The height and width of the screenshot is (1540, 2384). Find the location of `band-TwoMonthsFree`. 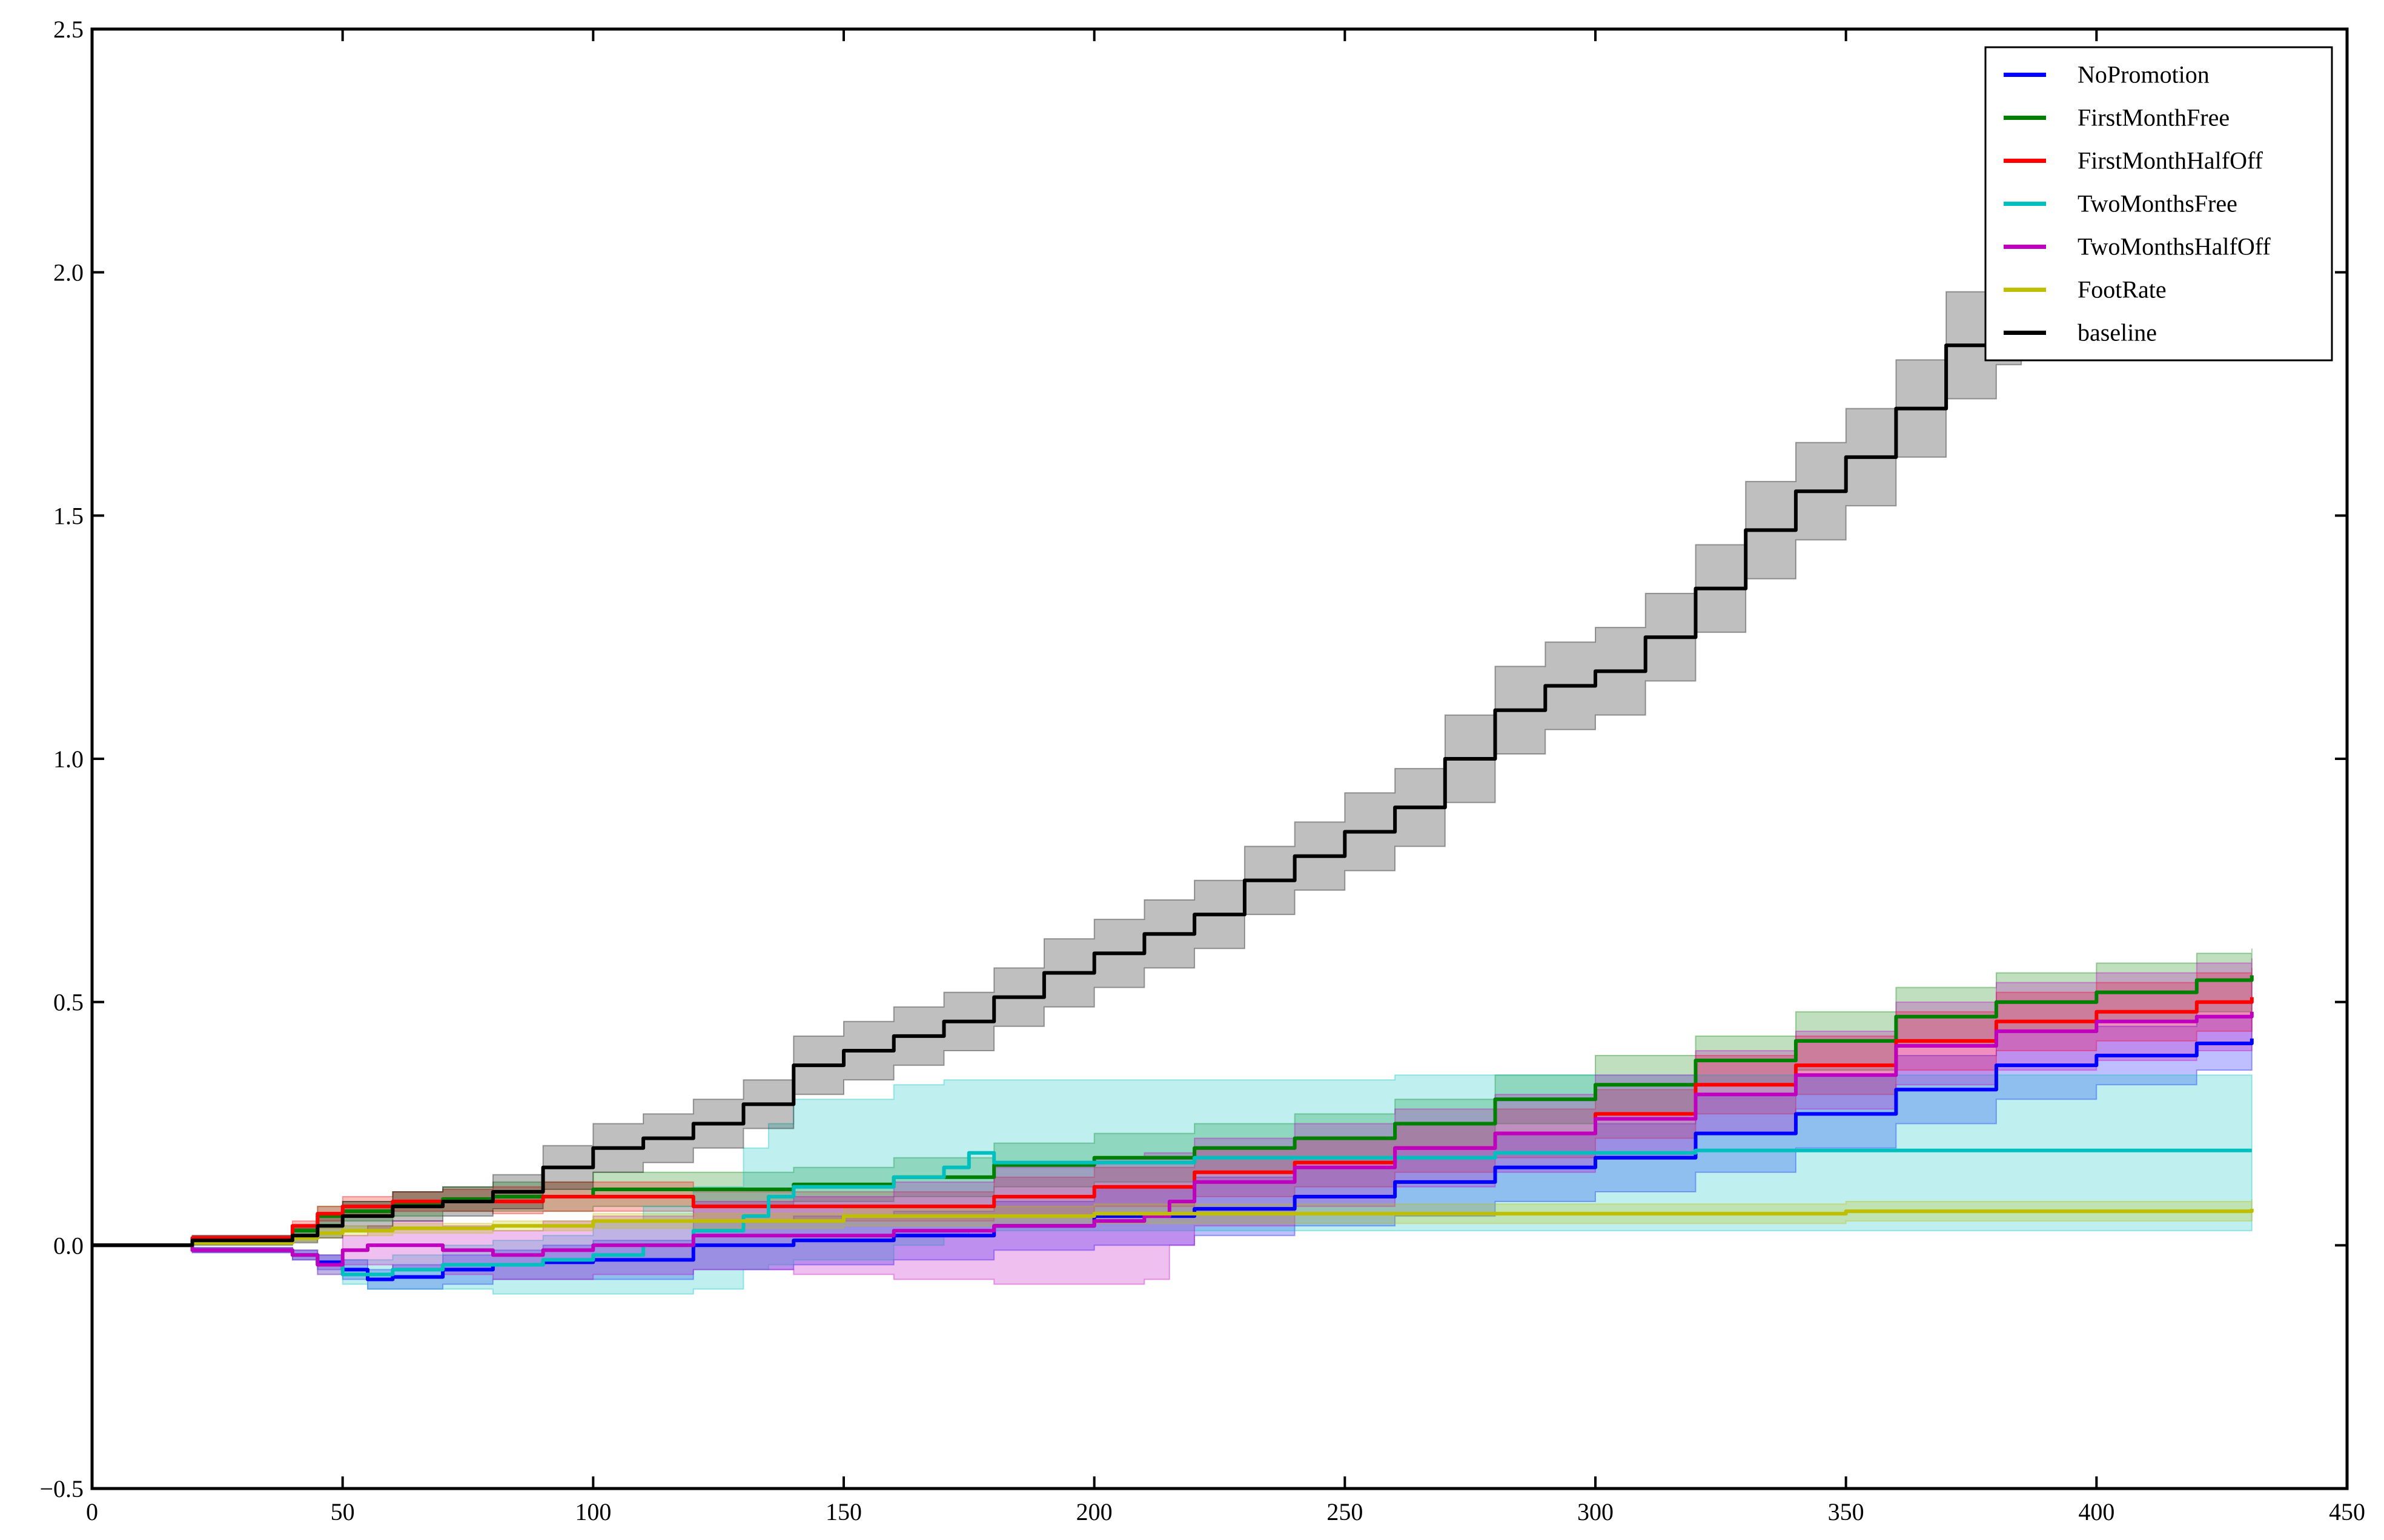

band-TwoMonthsFree is located at coordinates (1172, 1184).